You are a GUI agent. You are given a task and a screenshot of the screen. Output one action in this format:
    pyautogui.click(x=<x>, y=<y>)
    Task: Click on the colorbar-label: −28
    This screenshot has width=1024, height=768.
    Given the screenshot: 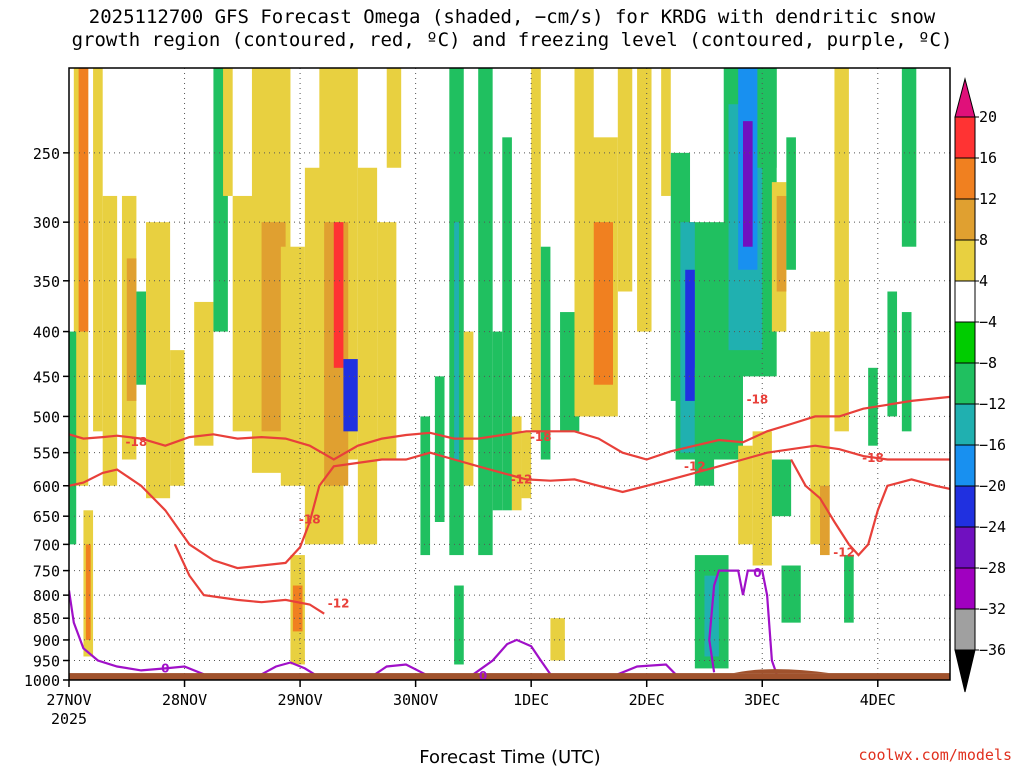 What is the action you would take?
    pyautogui.click(x=992, y=568)
    